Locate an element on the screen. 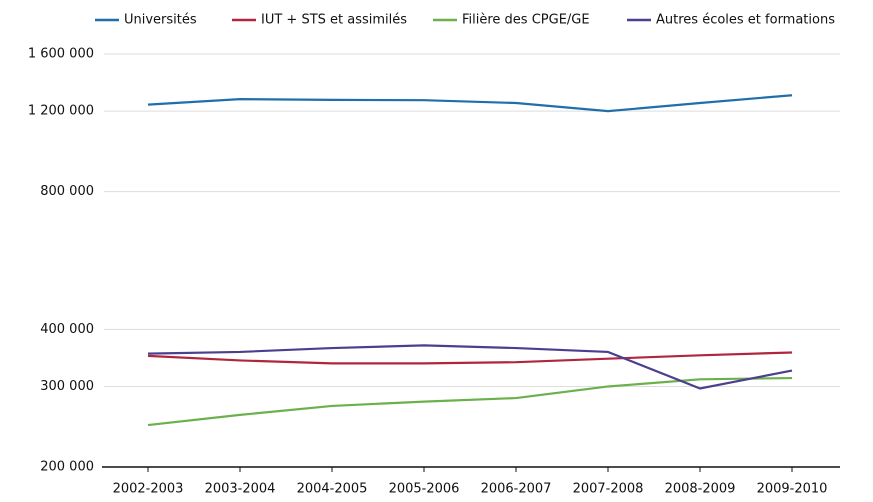 The height and width of the screenshot is (502, 873). y-tick-label: 400 000 is located at coordinates (67, 329).